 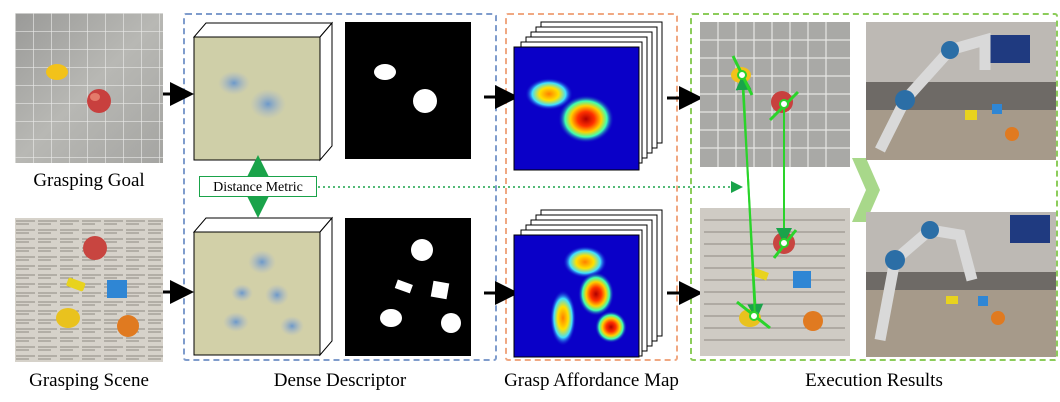 I want to click on goal-mask, so click(x=408, y=90).